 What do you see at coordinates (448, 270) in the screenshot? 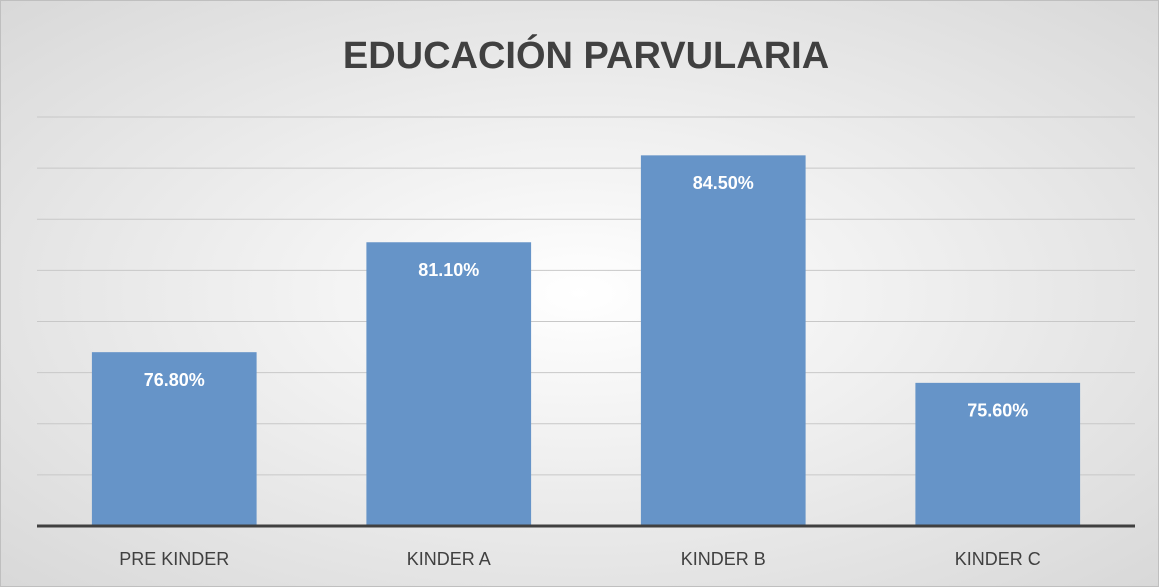
I see `data-label: 81.10%` at bounding box center [448, 270].